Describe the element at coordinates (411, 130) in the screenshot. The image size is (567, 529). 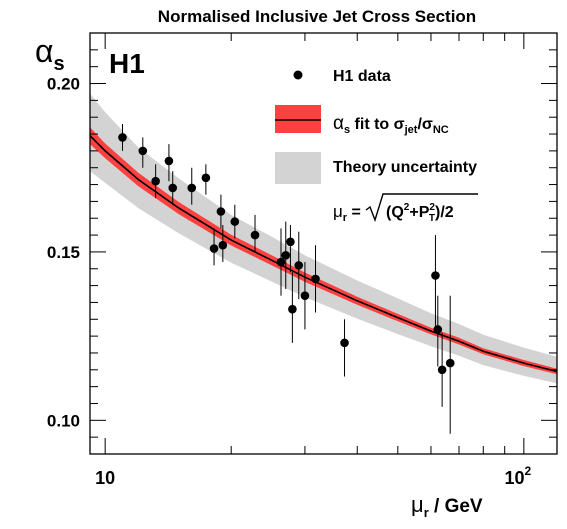
I see `legend-fit-jet-sub: jet` at that location.